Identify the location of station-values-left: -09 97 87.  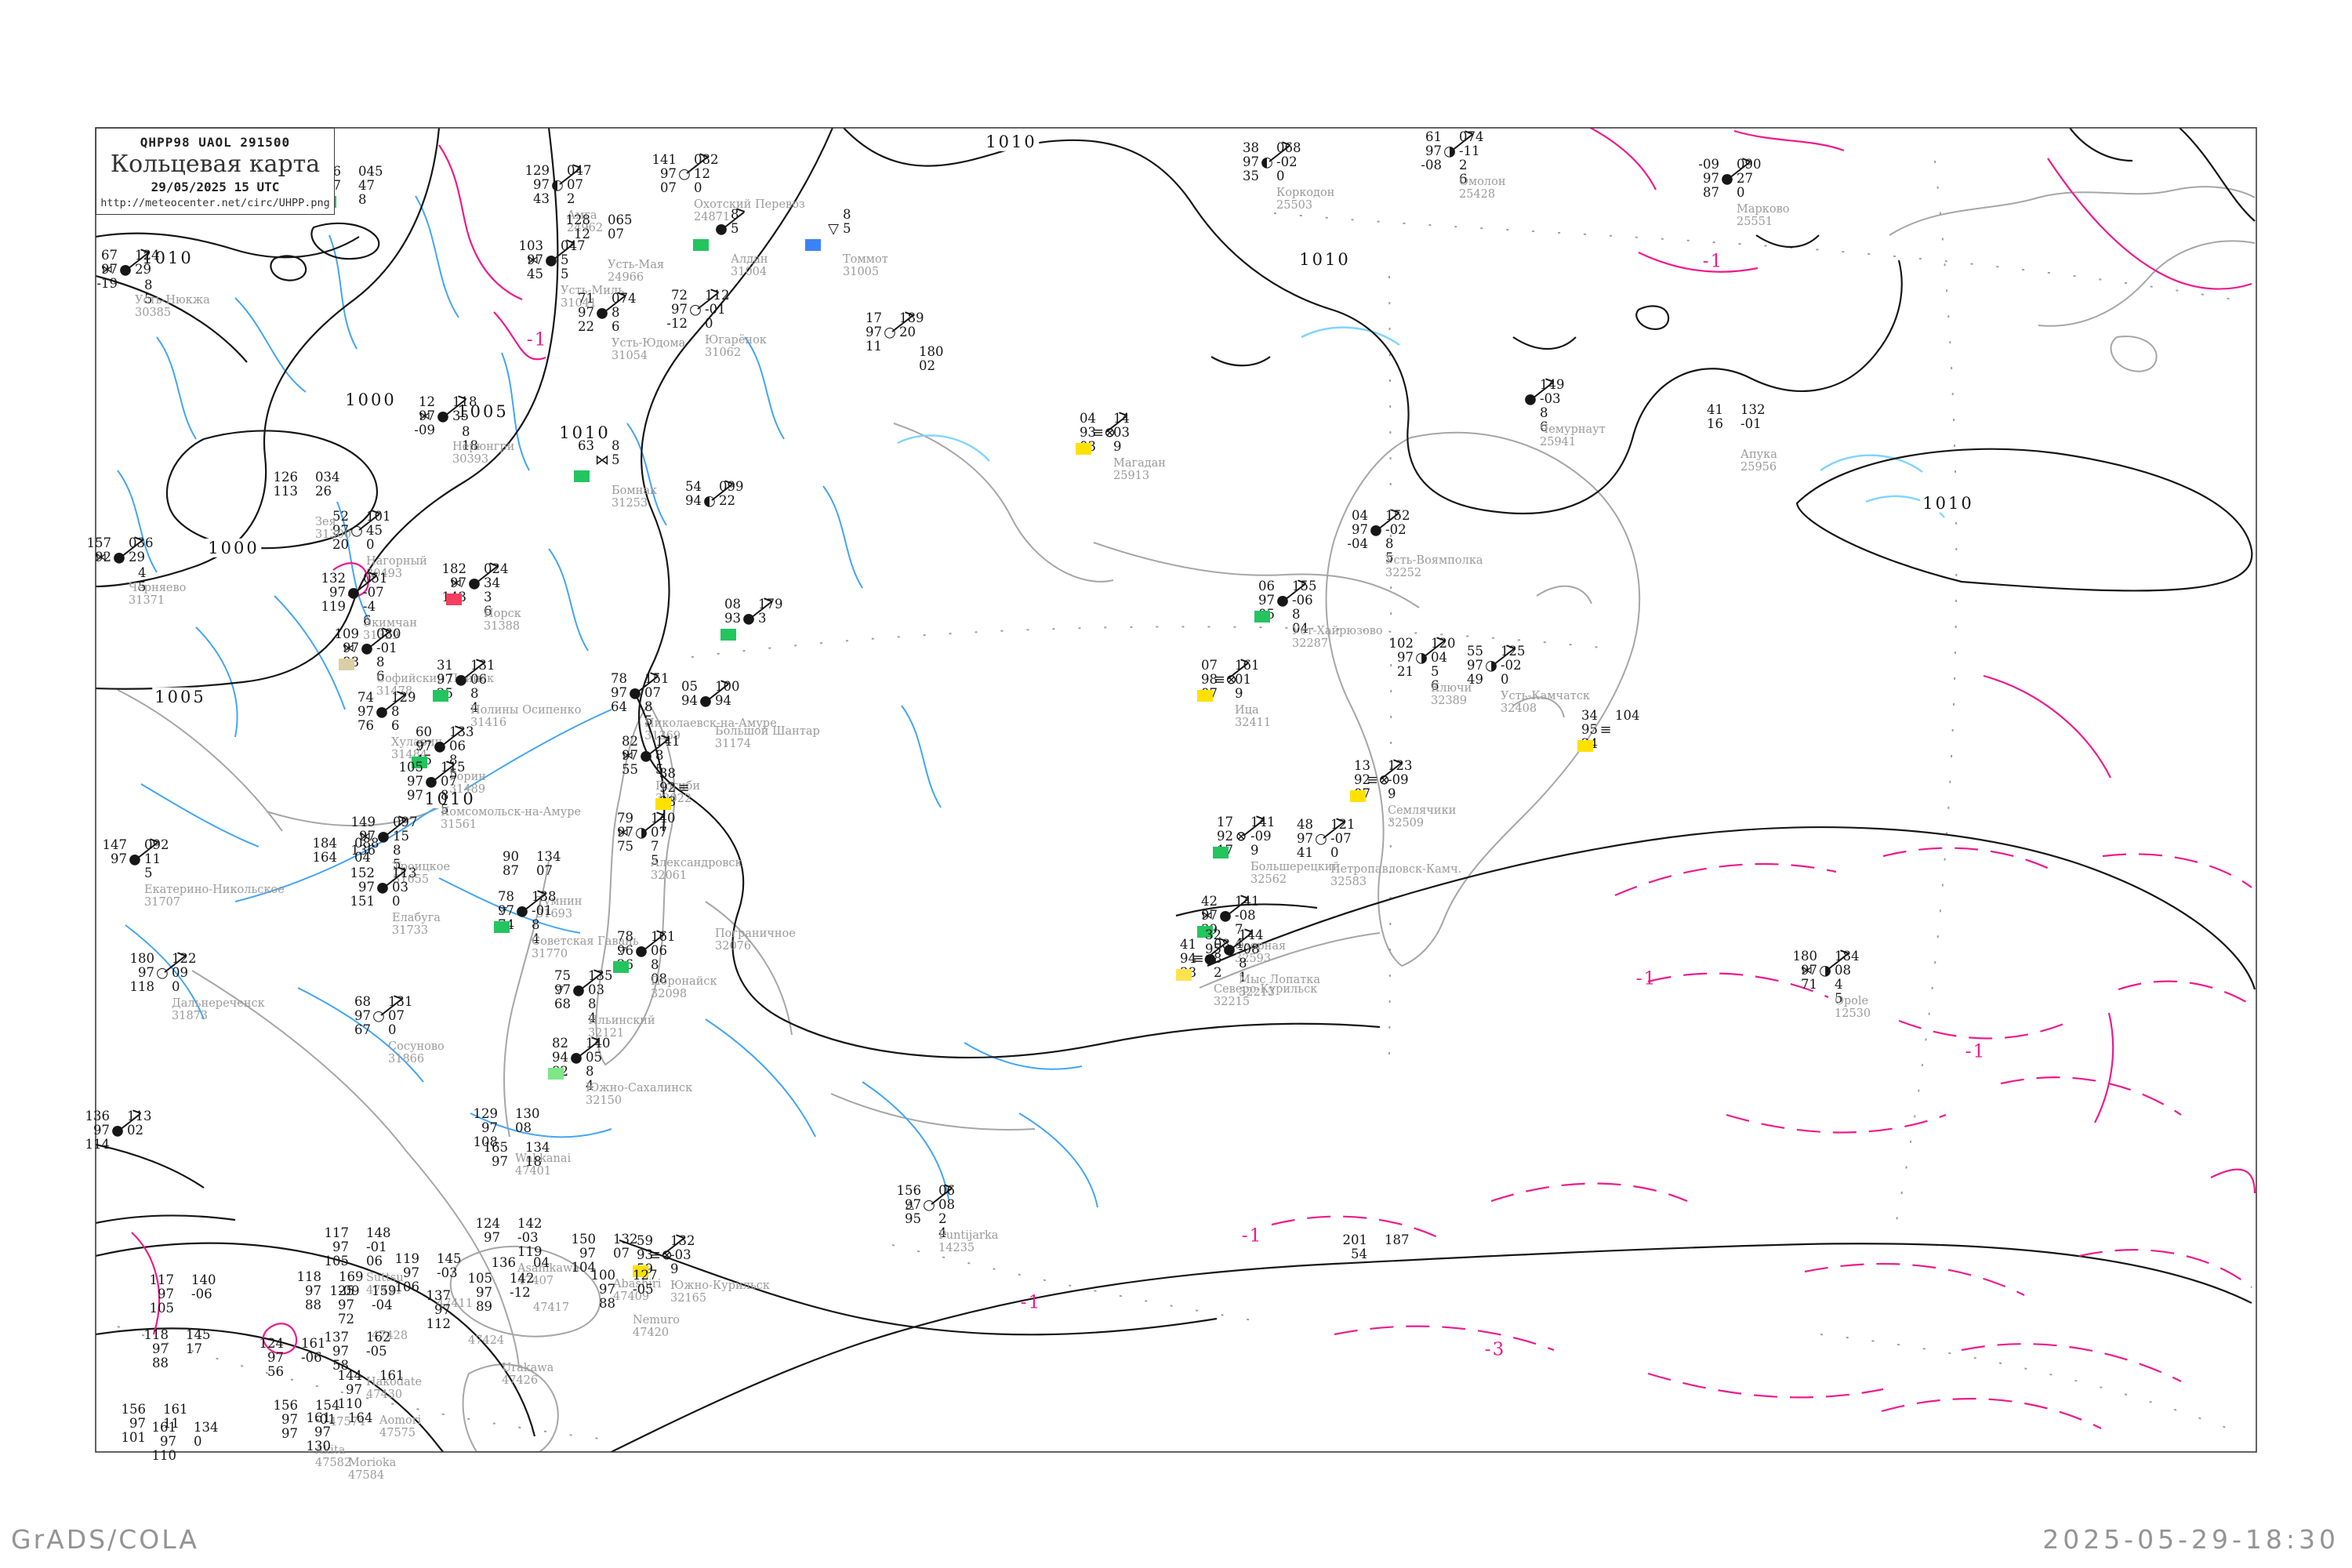
(1708, 178).